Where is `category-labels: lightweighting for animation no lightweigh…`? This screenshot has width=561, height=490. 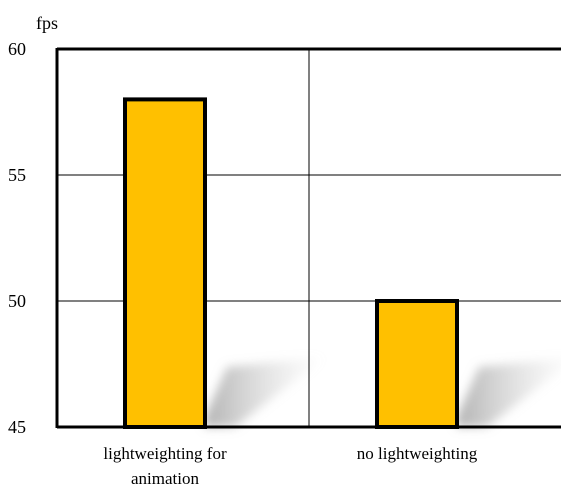 category-labels: lightweighting for animation no lightweigh… is located at coordinates (290, 466).